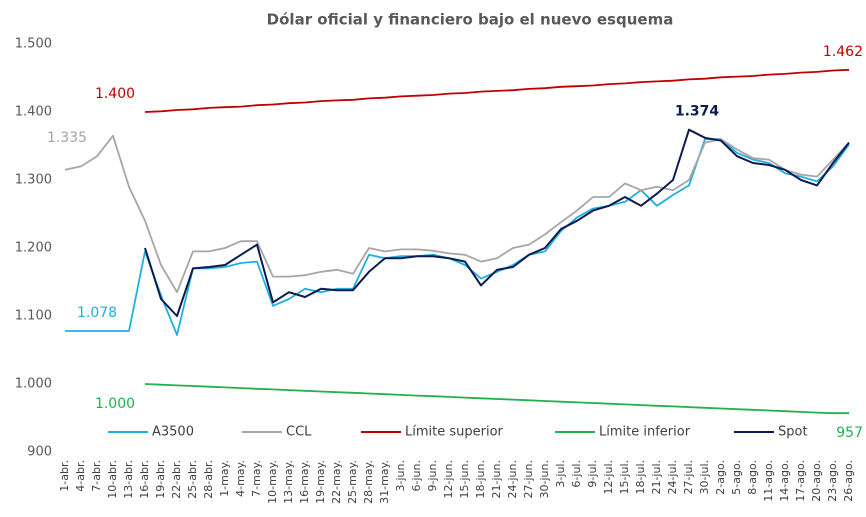 The image size is (866, 517). What do you see at coordinates (368, 482) in the screenshot?
I see `x-tick-label: 28-may.` at bounding box center [368, 482].